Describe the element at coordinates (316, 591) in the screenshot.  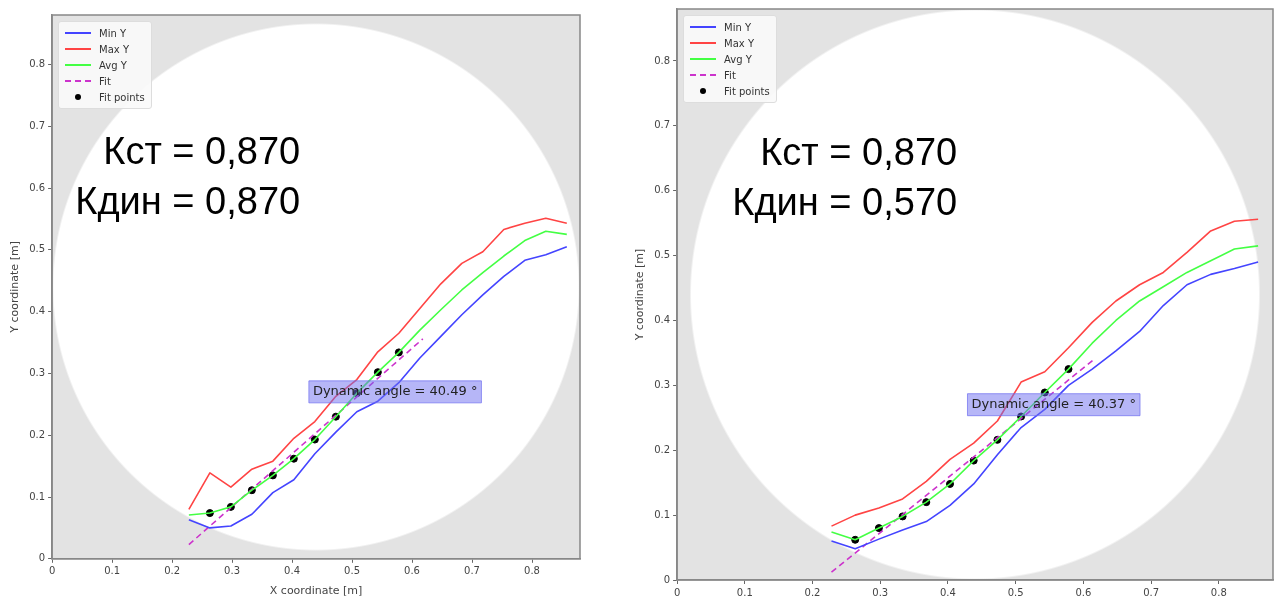
I see `x-axis-title: X coordinate [m]` at that location.